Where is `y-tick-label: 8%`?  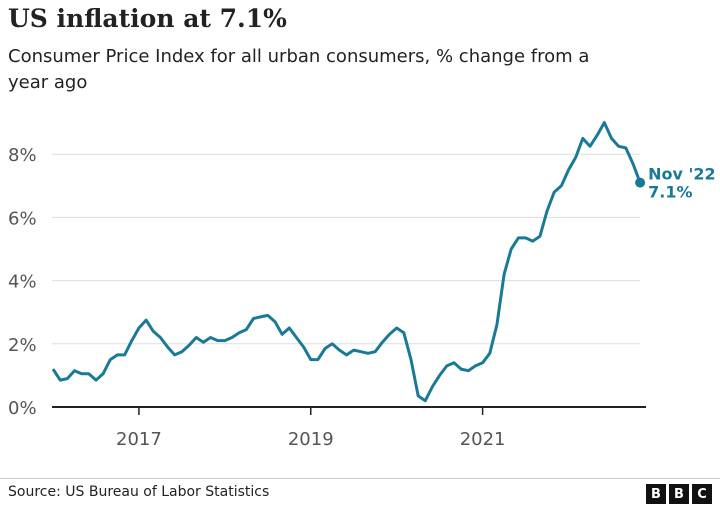
y-tick-label: 8% is located at coordinates (22, 155).